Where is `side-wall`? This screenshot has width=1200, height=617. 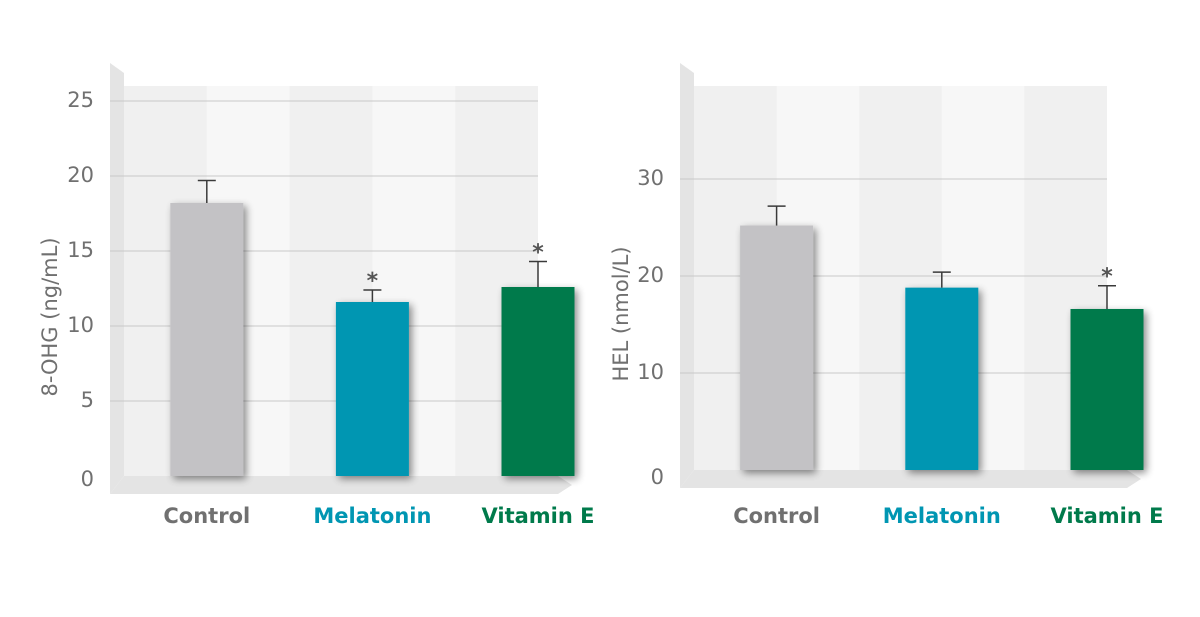
side-wall is located at coordinates (117, 278).